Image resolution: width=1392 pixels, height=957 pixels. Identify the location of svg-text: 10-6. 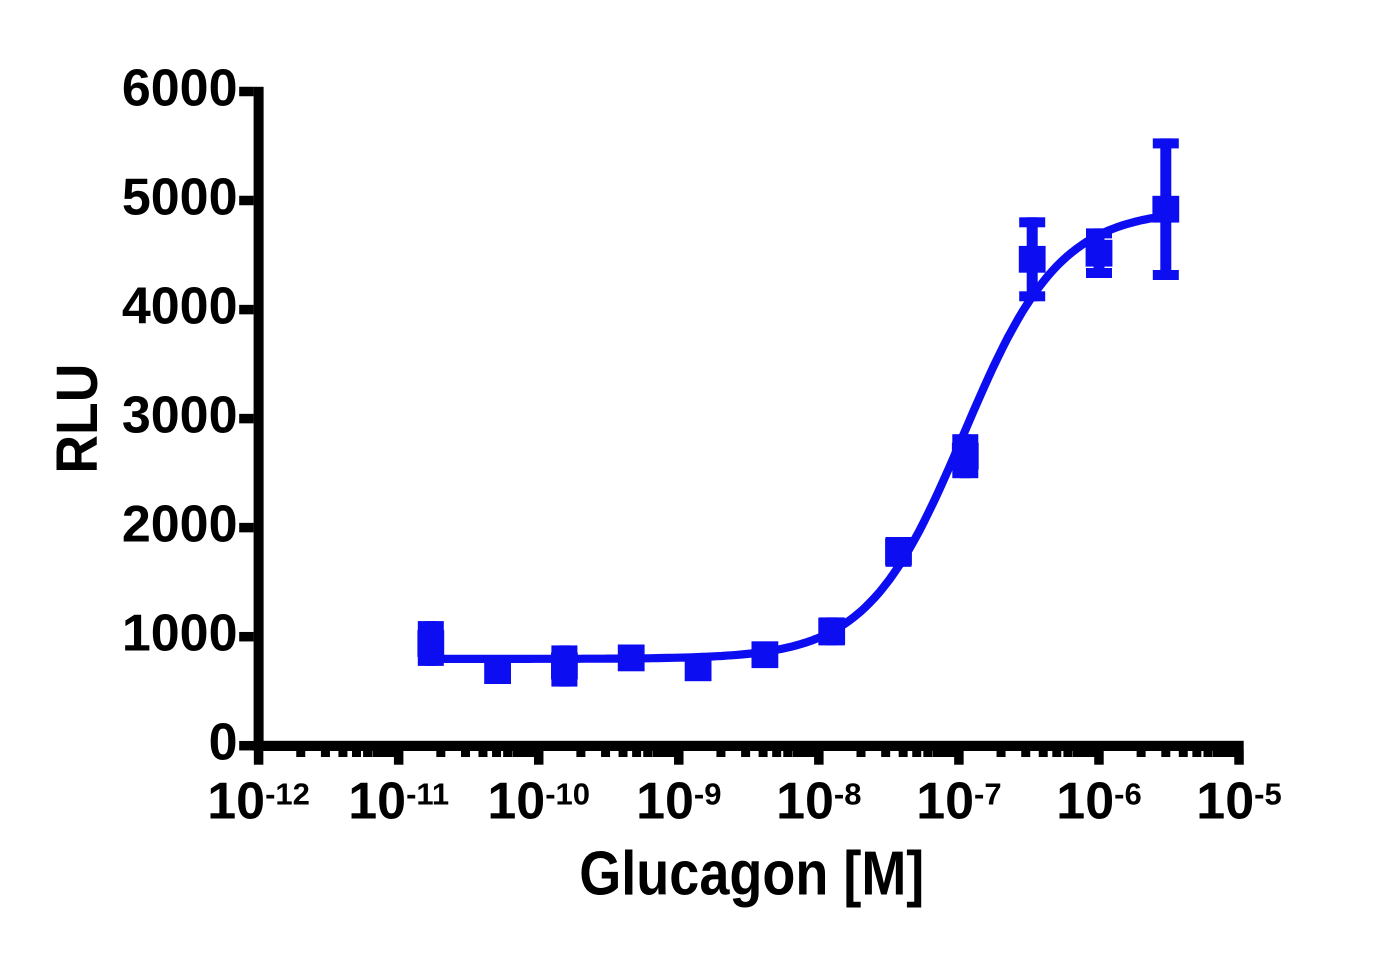
(1098, 801).